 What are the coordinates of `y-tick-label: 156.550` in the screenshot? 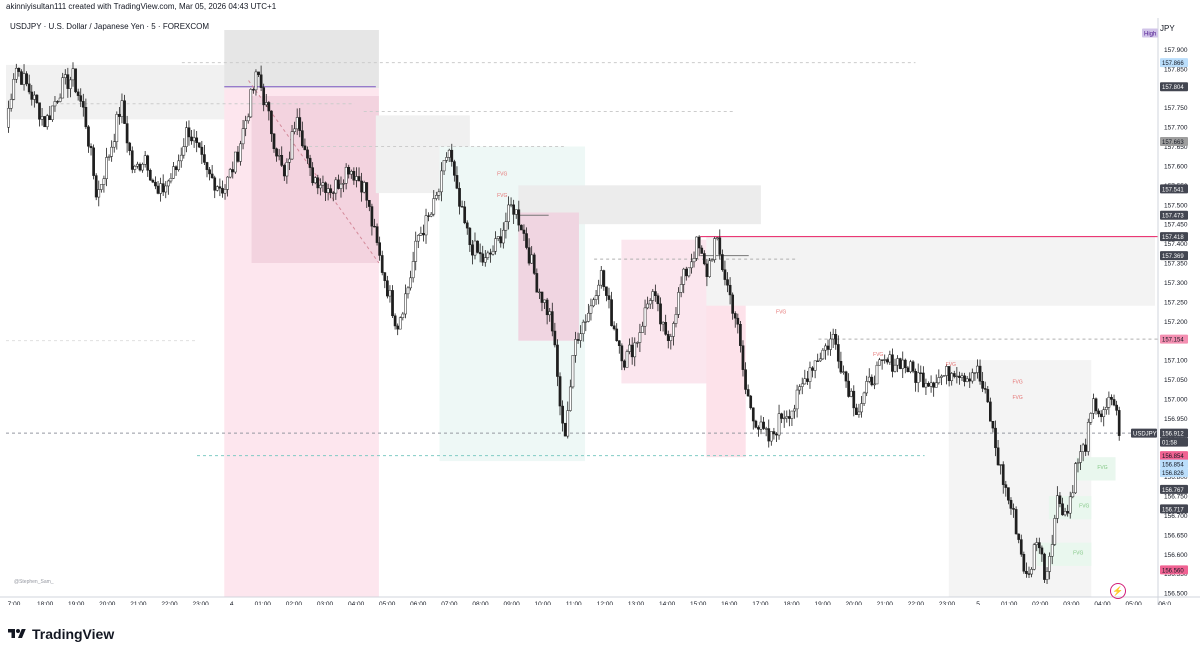 It's located at (1176, 574).